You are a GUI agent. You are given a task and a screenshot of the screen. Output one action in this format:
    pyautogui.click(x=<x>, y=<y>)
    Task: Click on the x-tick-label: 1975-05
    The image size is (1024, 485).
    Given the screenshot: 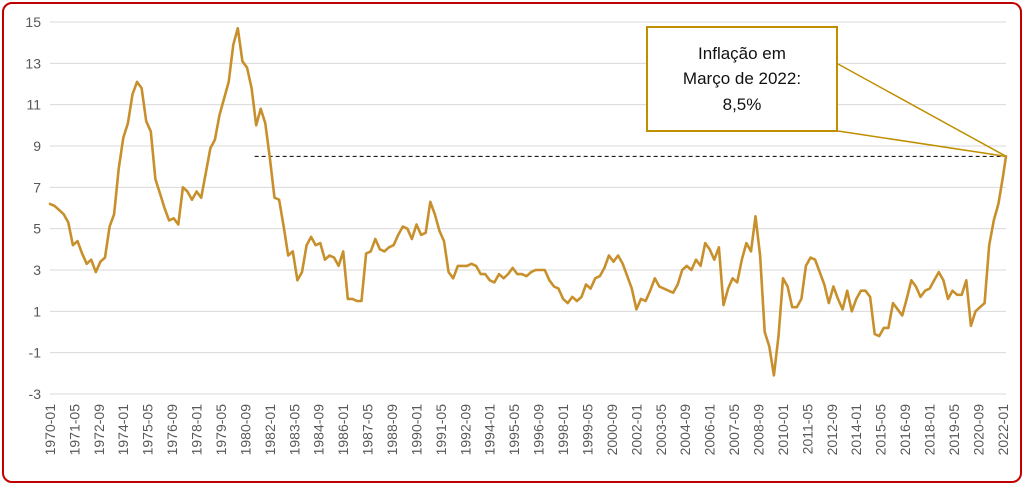 What is the action you would take?
    pyautogui.click(x=148, y=430)
    